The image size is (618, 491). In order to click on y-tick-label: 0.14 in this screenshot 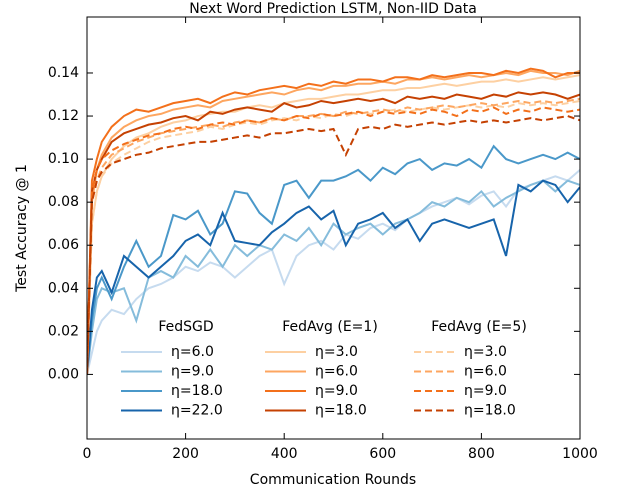, I will do `click(63, 73)`.